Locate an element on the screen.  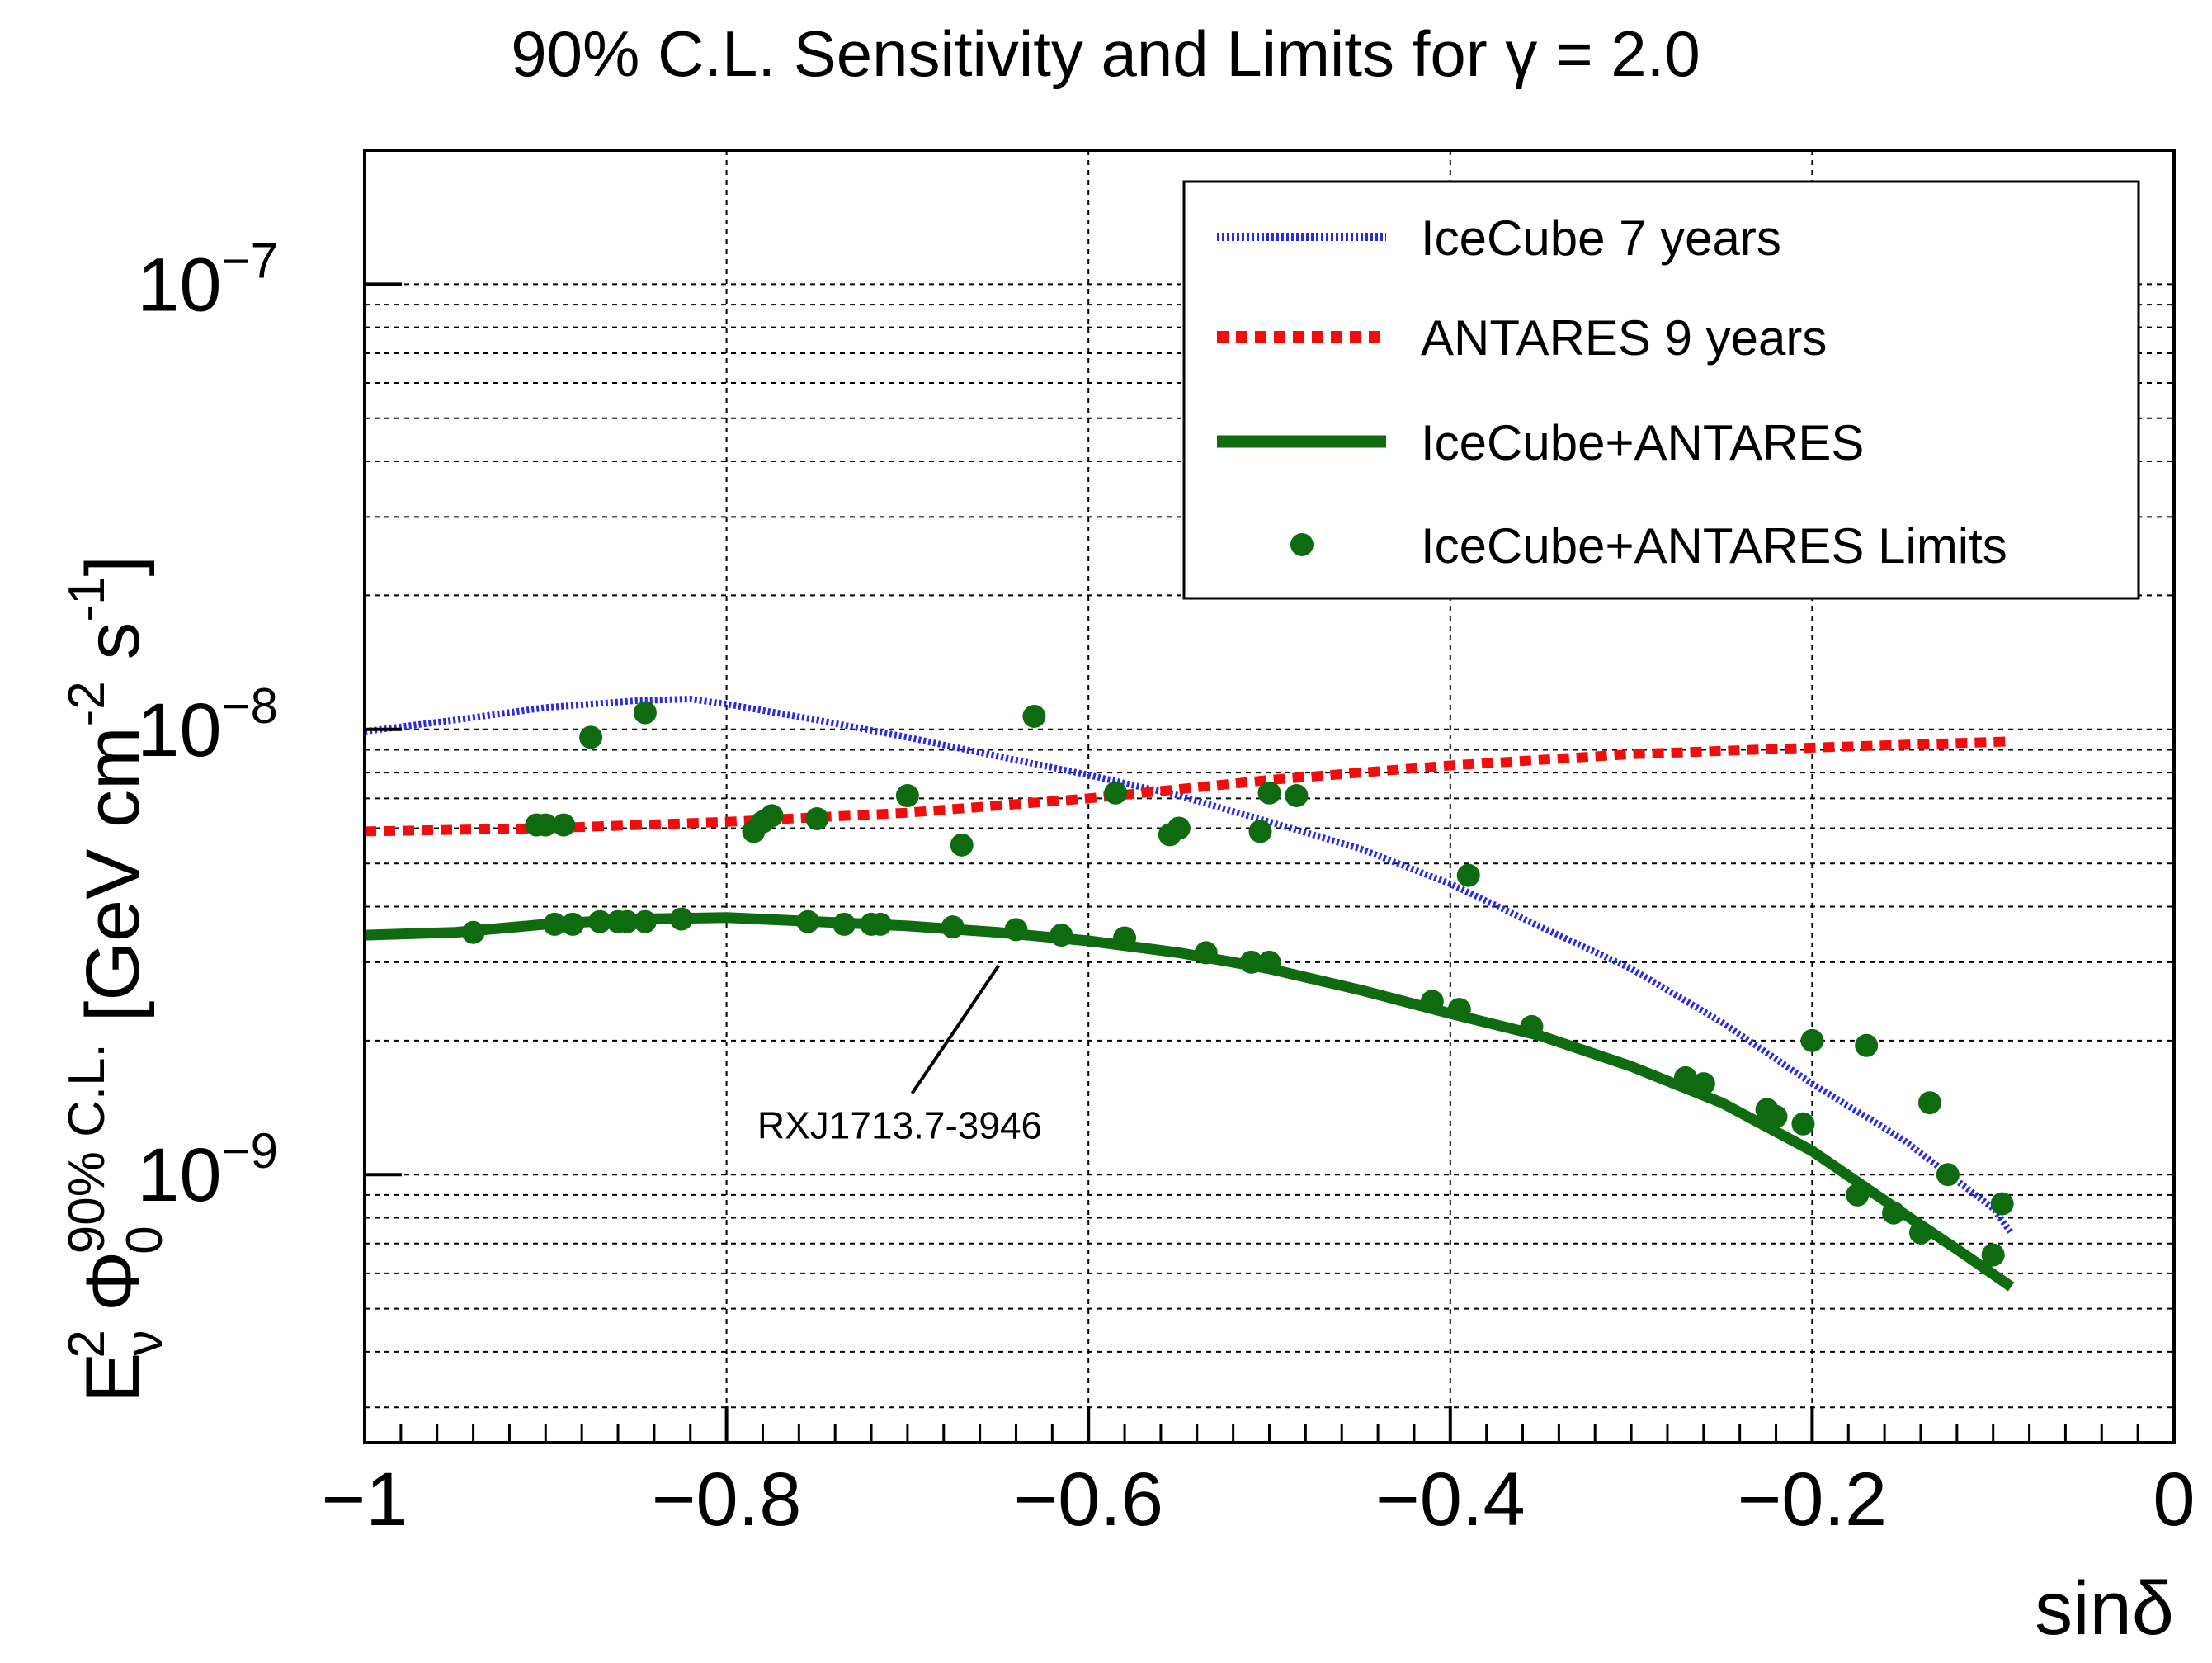
series-line-antares-9-years is located at coordinates (1188, 786).